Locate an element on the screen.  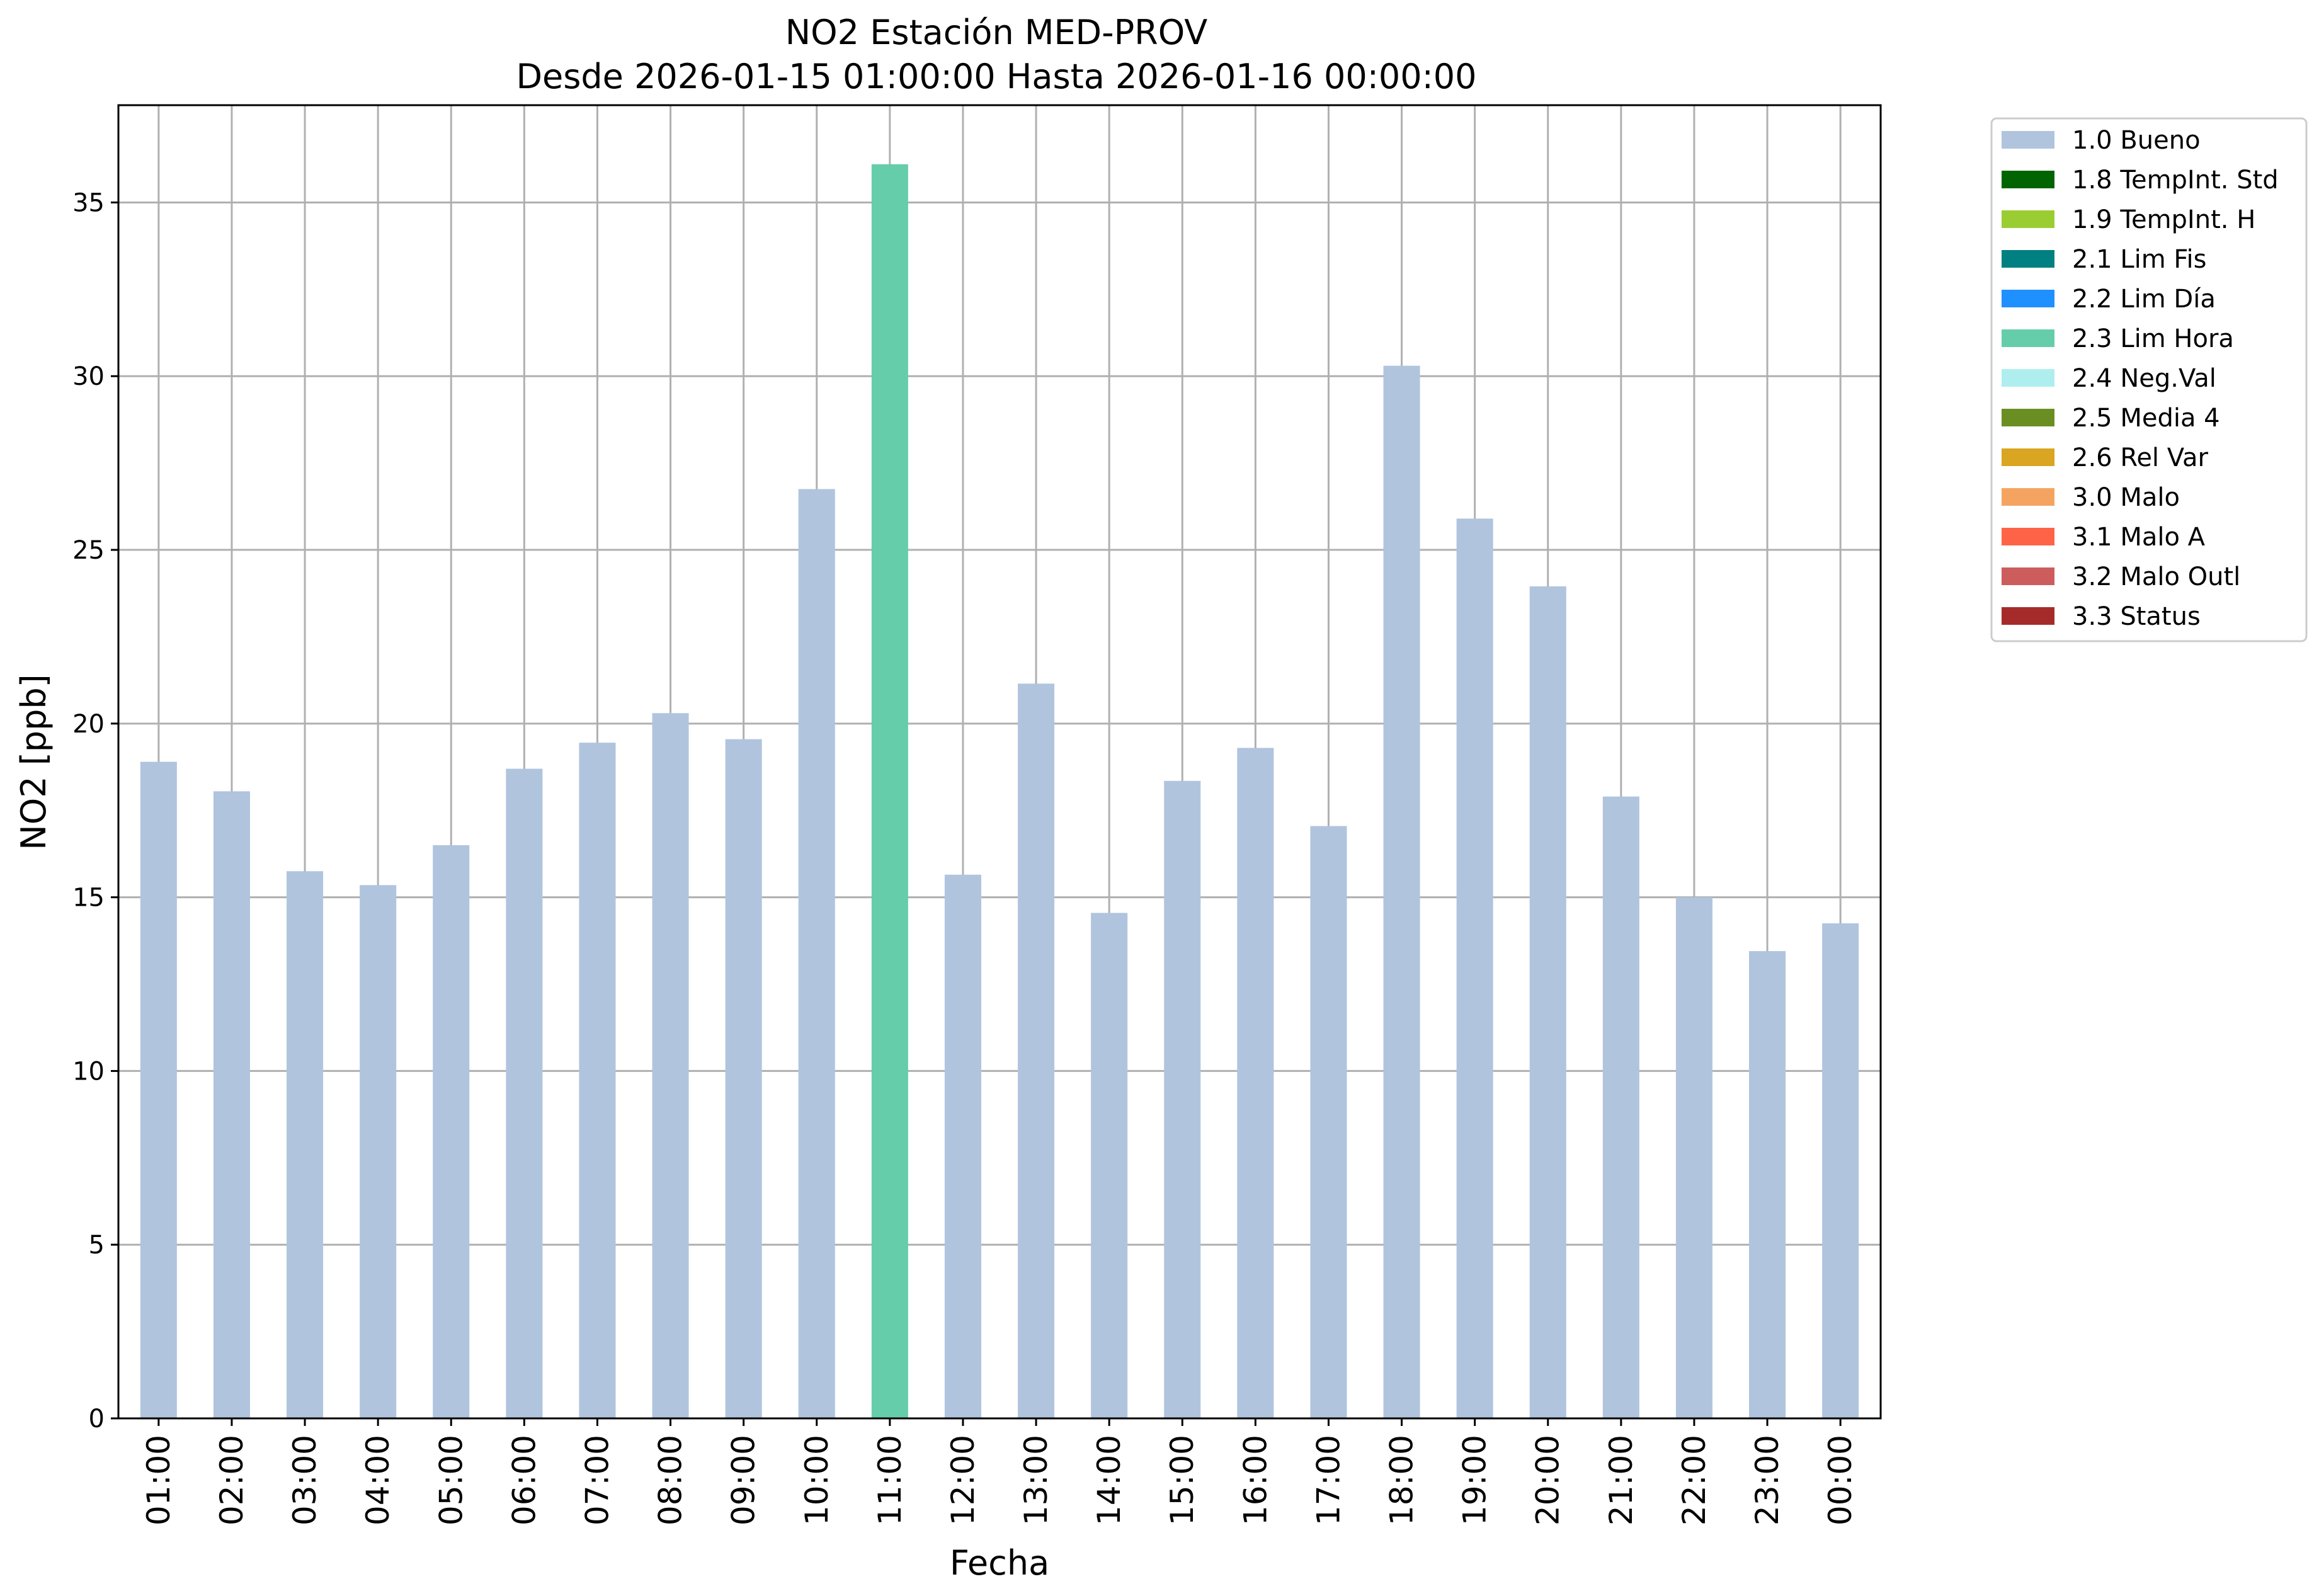
legend-entry: 2.2 Lim Día is located at coordinates (2109, 299).